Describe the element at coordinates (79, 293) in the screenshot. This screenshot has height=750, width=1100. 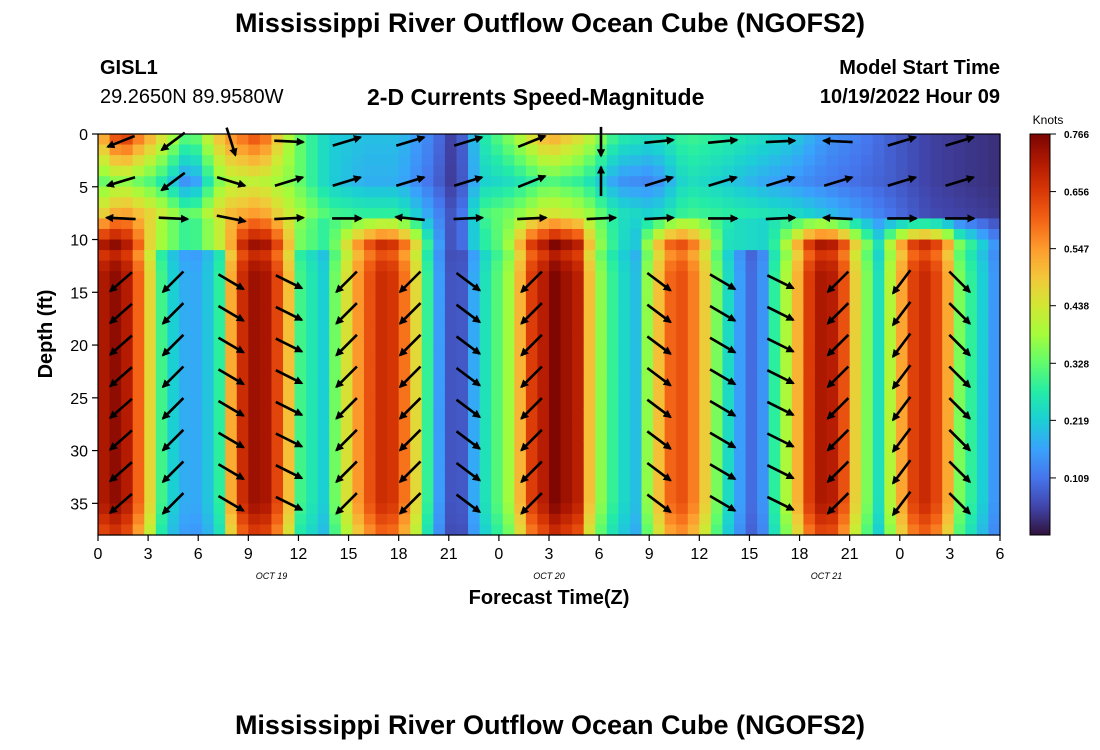
I see `y-tick-label: 15` at that location.